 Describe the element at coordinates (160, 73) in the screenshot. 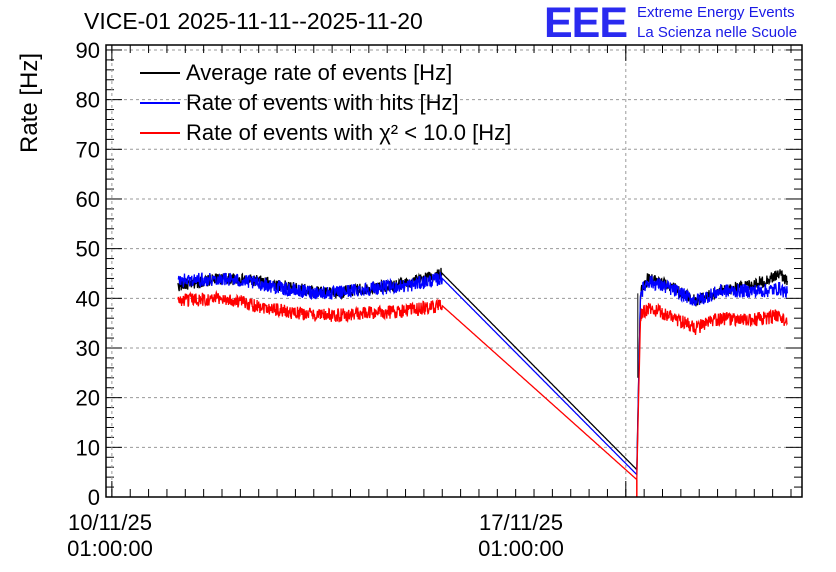

I see `legend-swatch-average` at that location.